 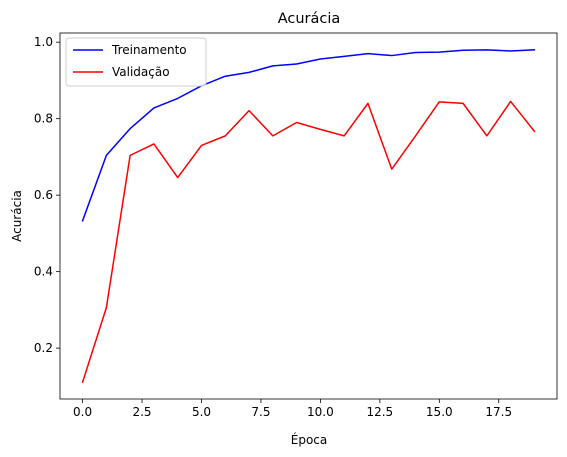 What do you see at coordinates (439, 412) in the screenshot?
I see `x-tick-label: 15.0` at bounding box center [439, 412].